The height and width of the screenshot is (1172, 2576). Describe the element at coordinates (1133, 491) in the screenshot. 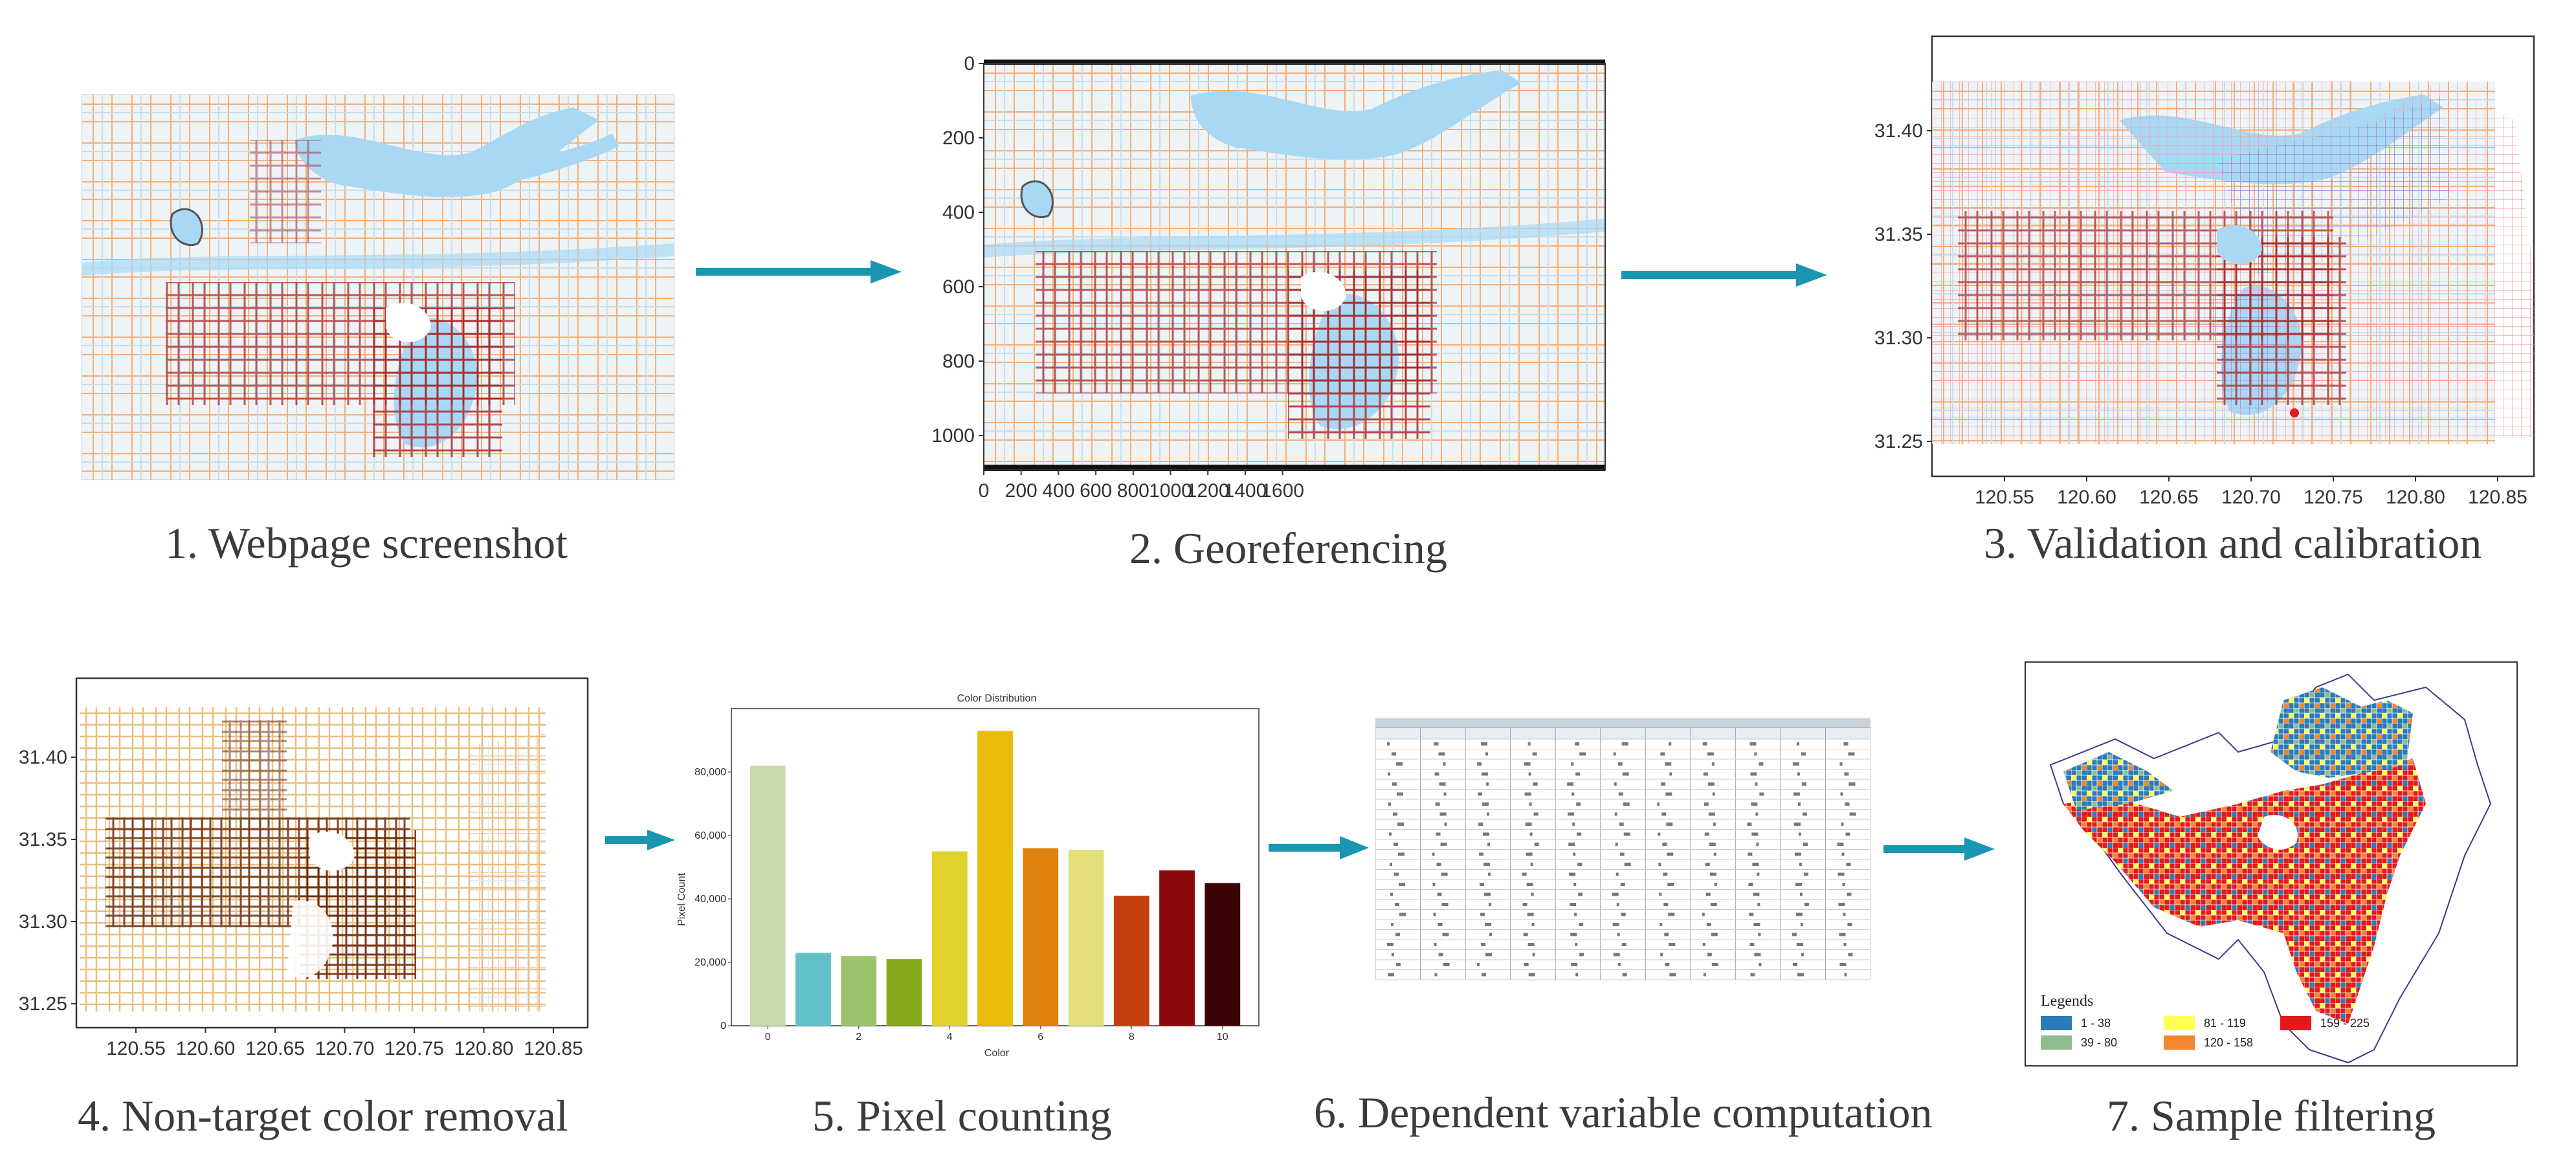

I see `x-tick-label: 800` at that location.